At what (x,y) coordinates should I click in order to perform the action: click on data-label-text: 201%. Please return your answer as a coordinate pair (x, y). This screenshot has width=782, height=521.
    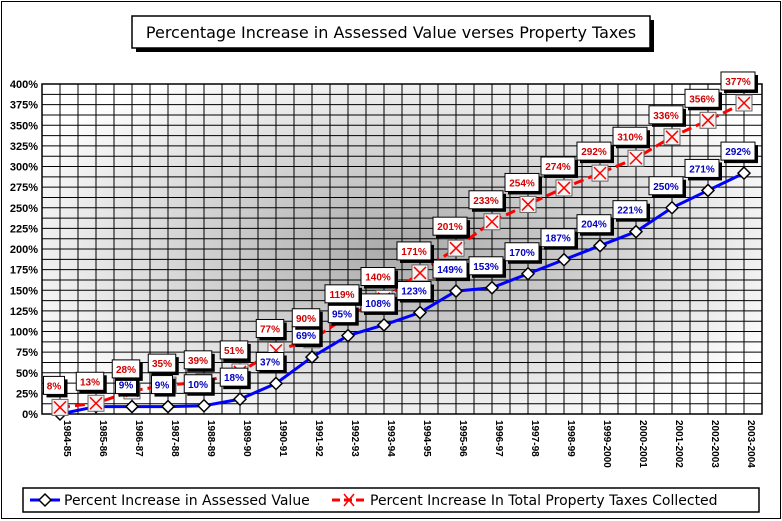
    Looking at the image, I should click on (450, 227).